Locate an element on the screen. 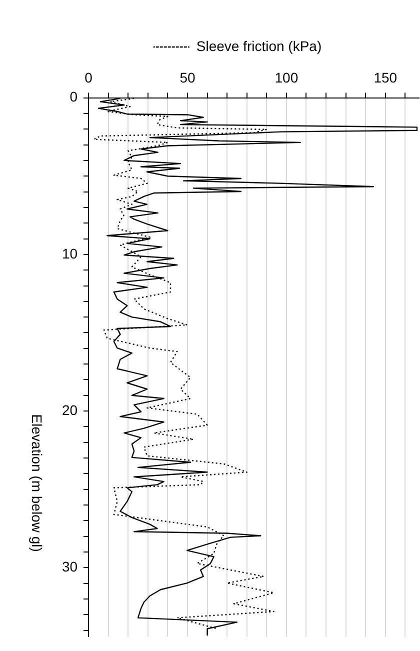  y-tick-label: 20 is located at coordinates (70, 410).